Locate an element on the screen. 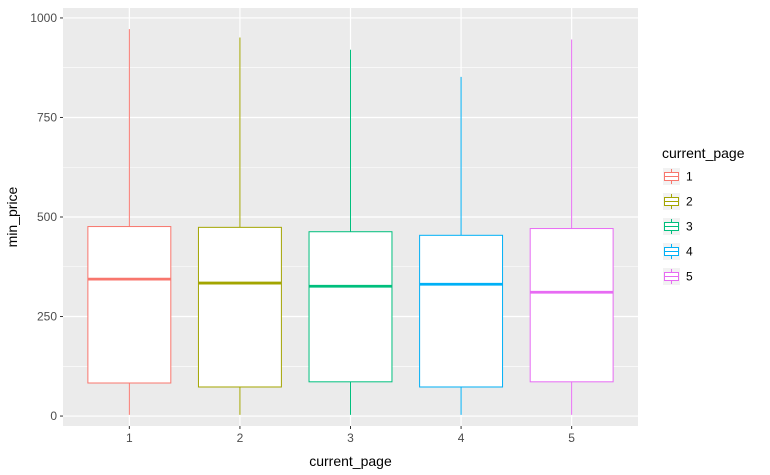  x-tick-label: 4 is located at coordinates (461, 438).